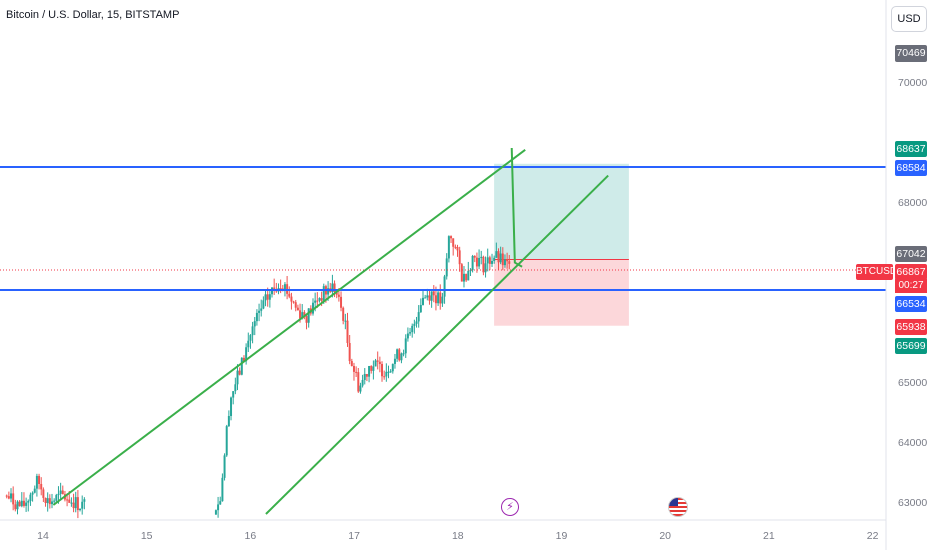 Image resolution: width=932 pixels, height=550 pixels. Describe the element at coordinates (911, 53) in the screenshot. I see `price-label-top: 70469` at that location.